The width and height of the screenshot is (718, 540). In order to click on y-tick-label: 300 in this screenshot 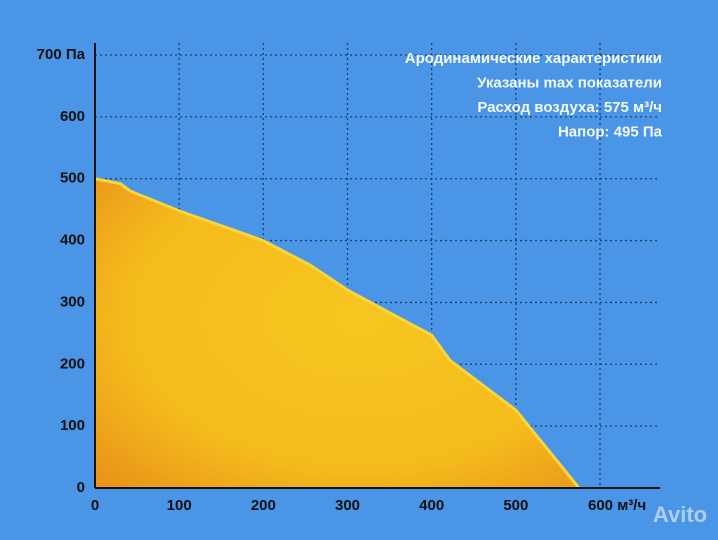, I will do `click(72, 301)`.